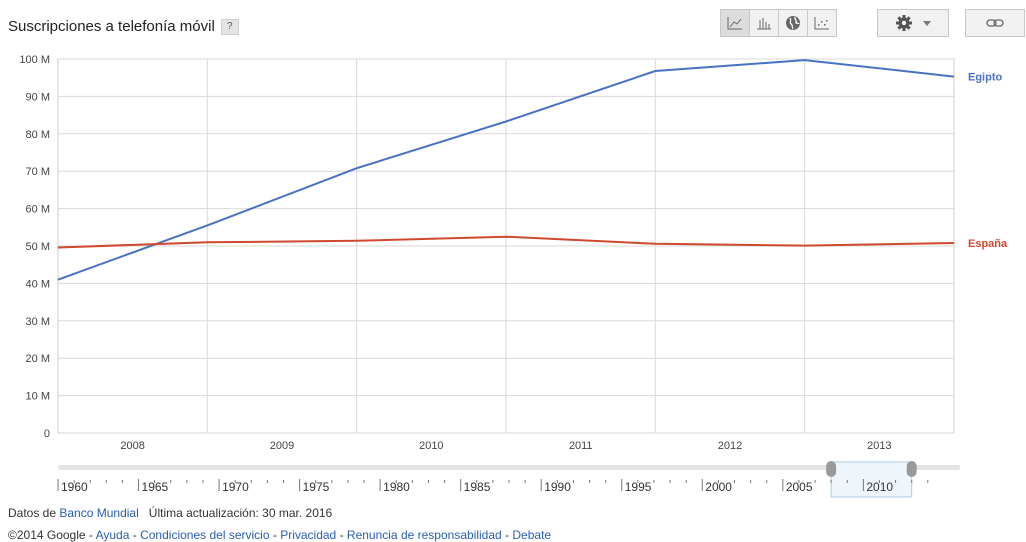 The width and height of the screenshot is (1026, 542). I want to click on y-tick-label: 20 M, so click(38, 359).